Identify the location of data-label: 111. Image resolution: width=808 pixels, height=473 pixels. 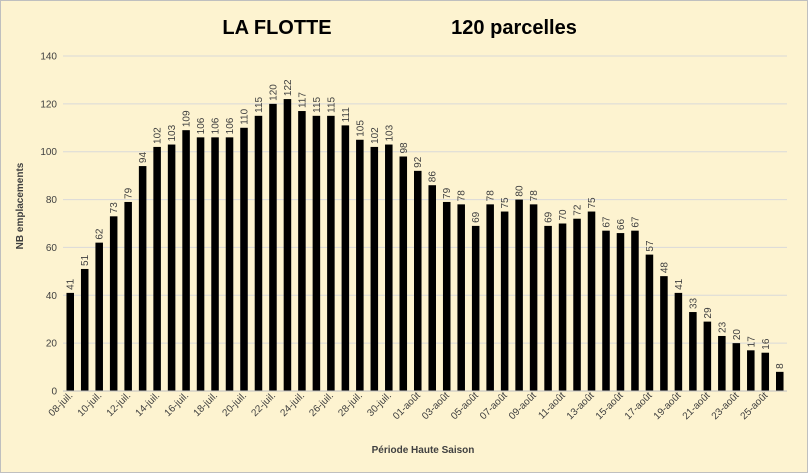
(346, 115).